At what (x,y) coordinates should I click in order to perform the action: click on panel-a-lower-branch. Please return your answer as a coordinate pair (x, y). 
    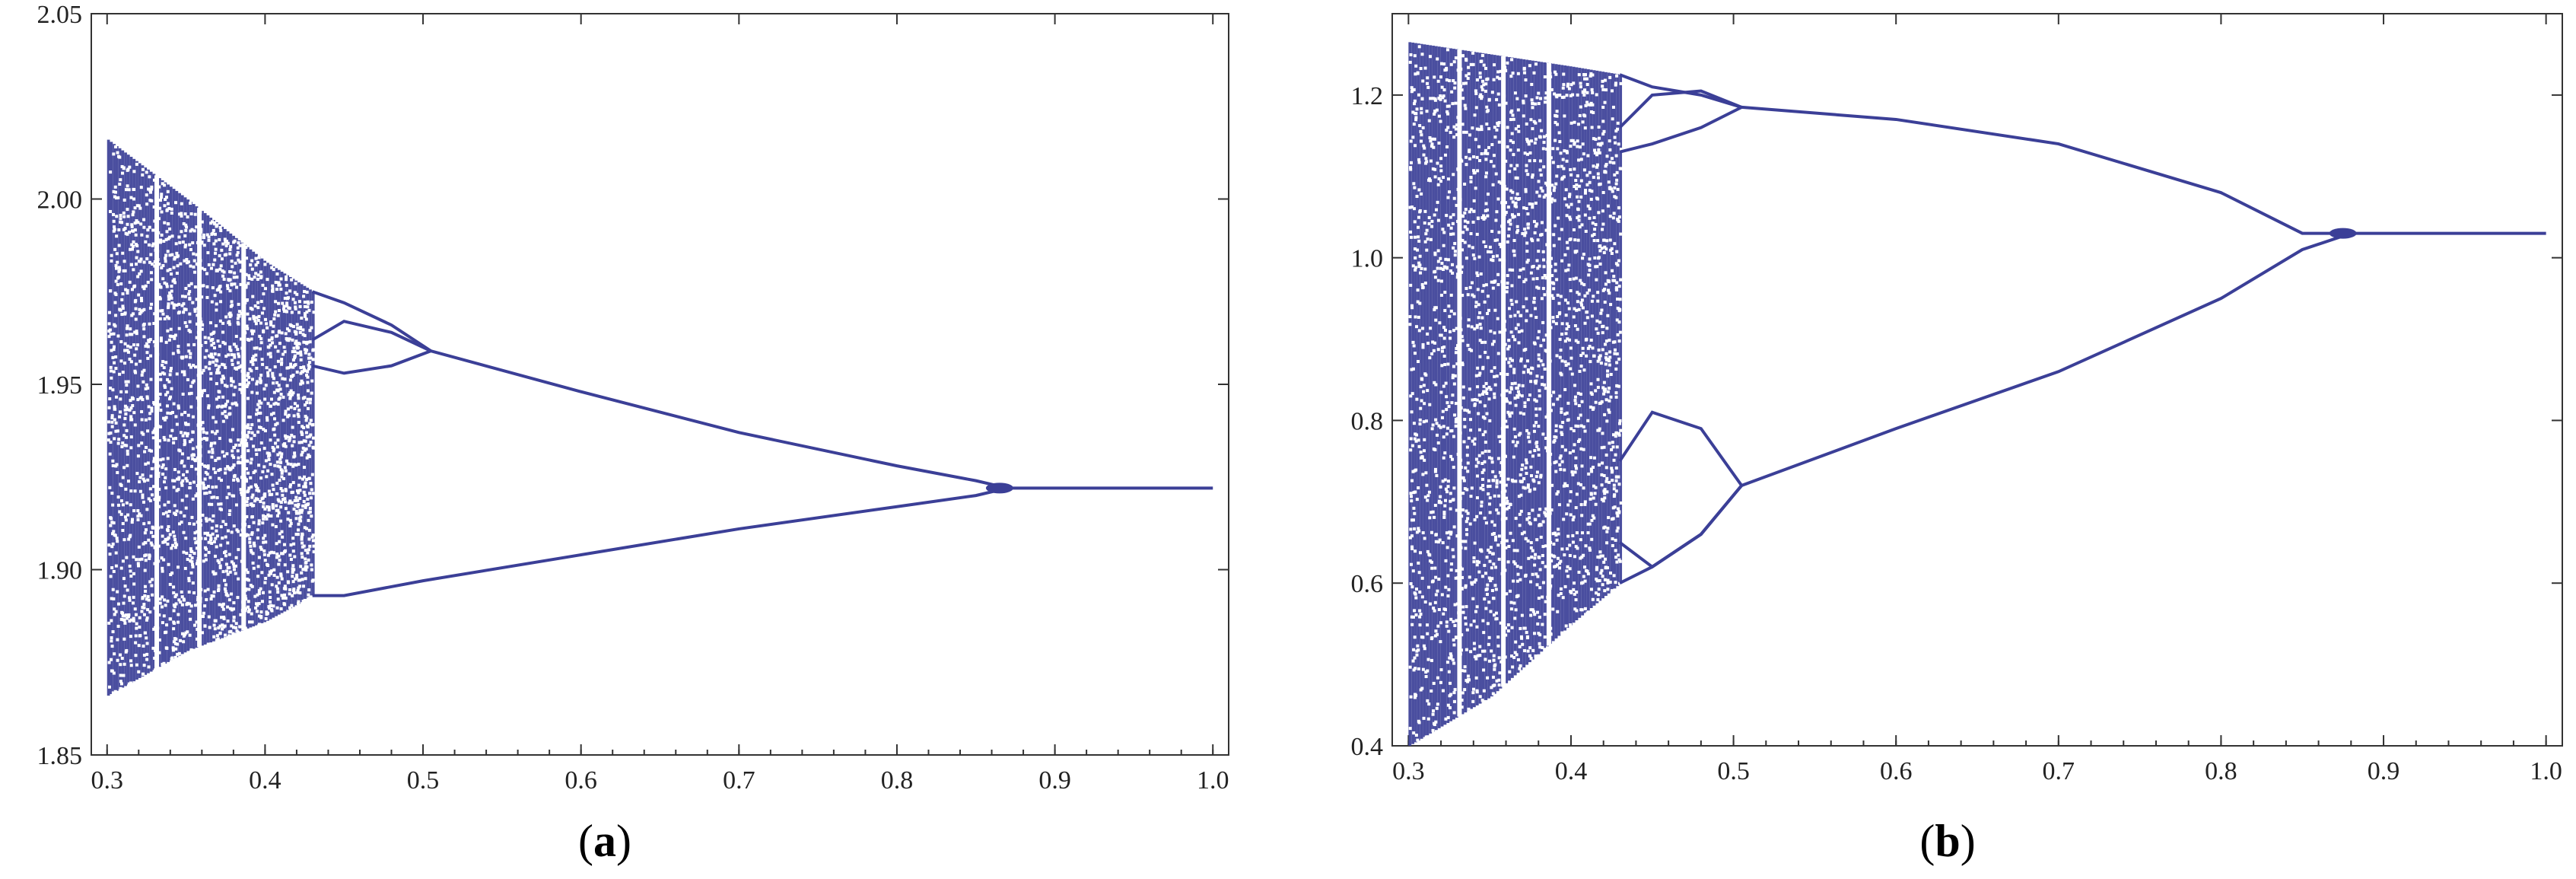
    Looking at the image, I should click on (660, 541).